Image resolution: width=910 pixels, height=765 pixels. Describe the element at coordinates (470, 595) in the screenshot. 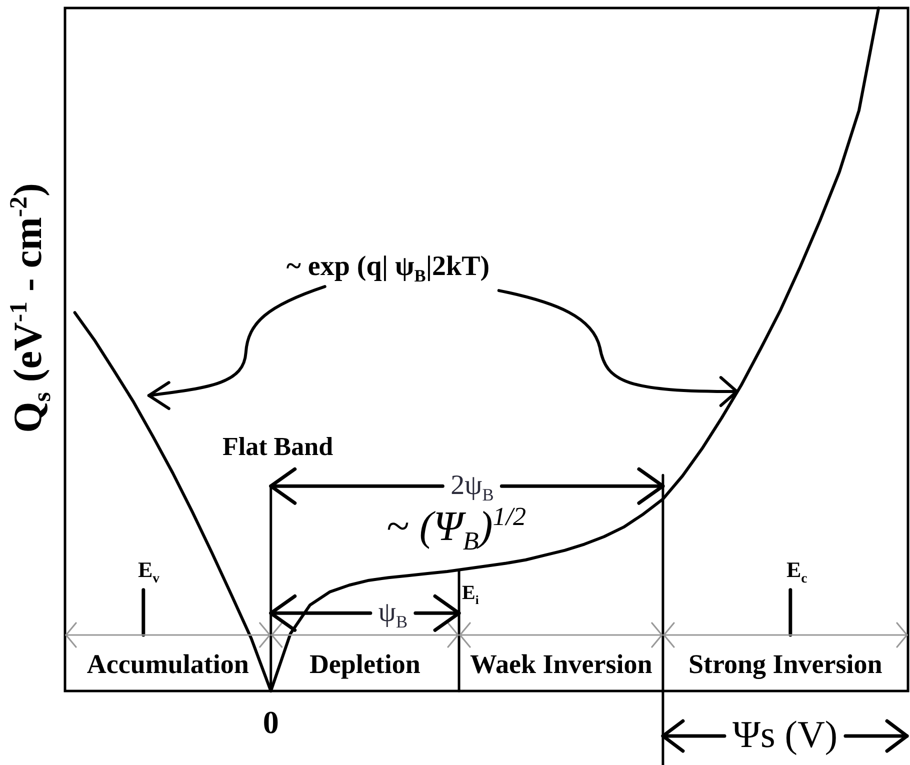

I see `annotation: E$_{i}$` at that location.